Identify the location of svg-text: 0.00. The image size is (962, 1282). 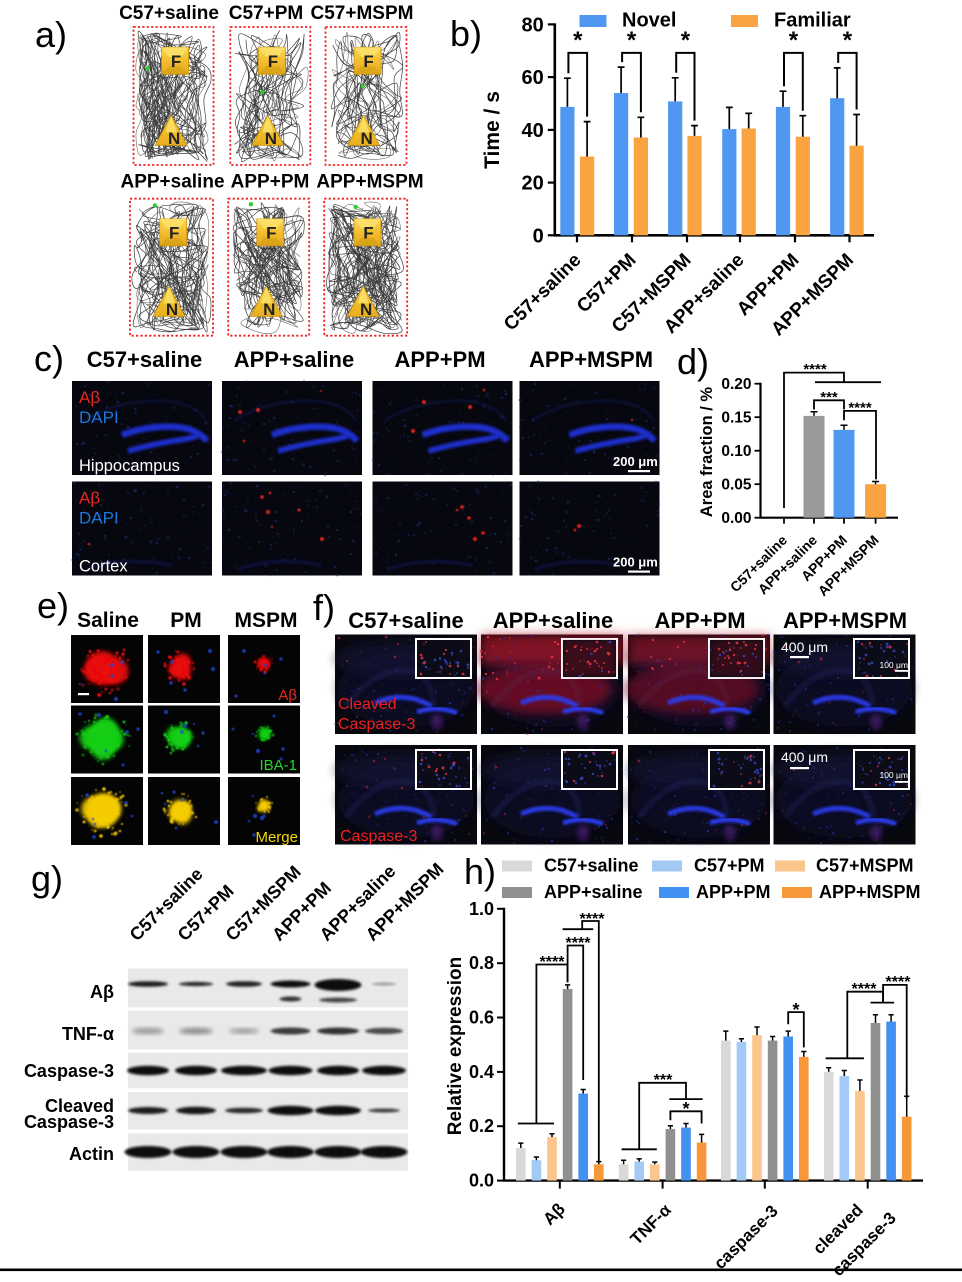
(736, 518).